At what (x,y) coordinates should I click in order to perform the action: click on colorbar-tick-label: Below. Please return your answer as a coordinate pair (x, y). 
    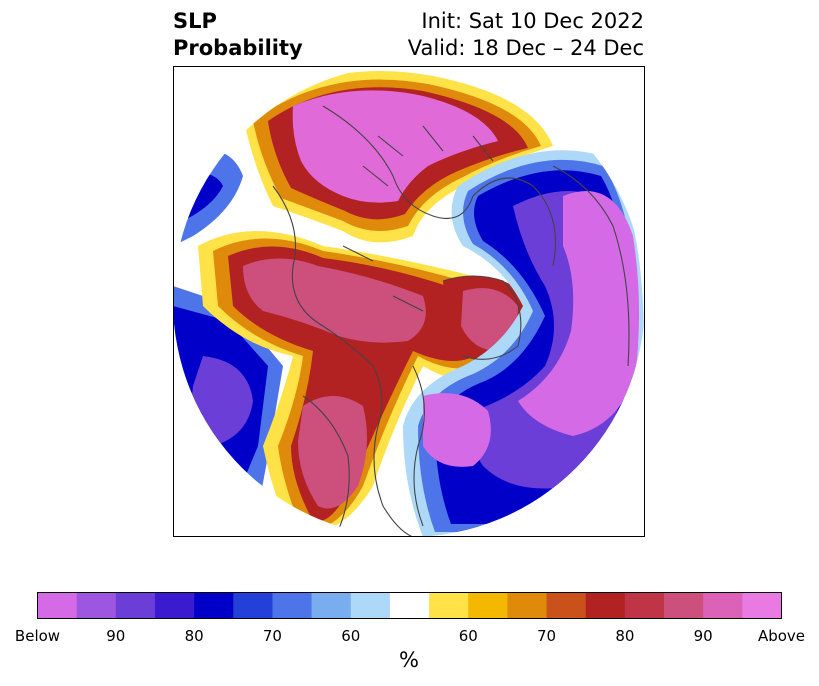
    Looking at the image, I should click on (37, 636).